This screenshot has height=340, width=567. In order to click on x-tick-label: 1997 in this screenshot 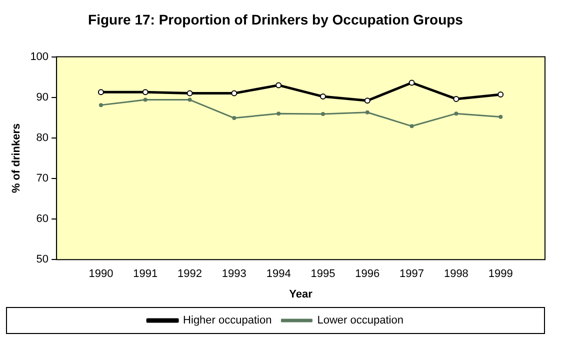, I will do `click(412, 274)`.